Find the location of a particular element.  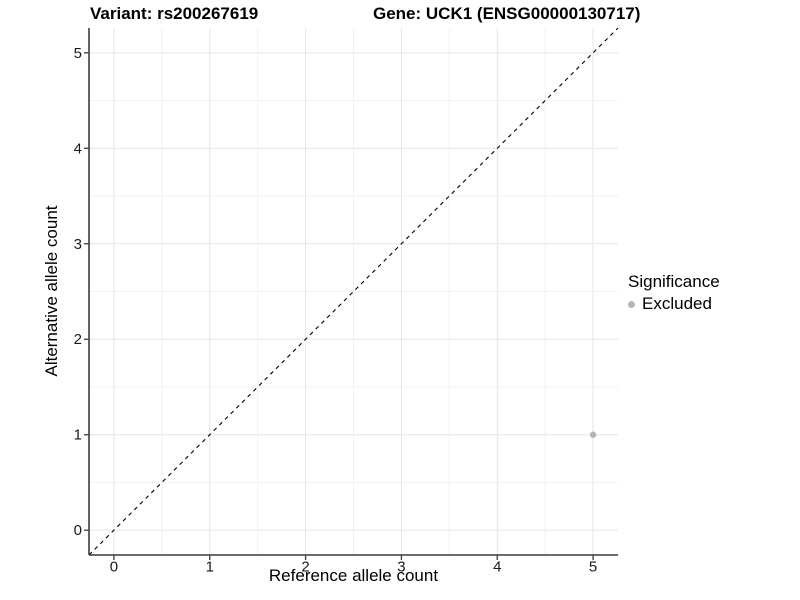

legend-title: Significance is located at coordinates (674, 281).